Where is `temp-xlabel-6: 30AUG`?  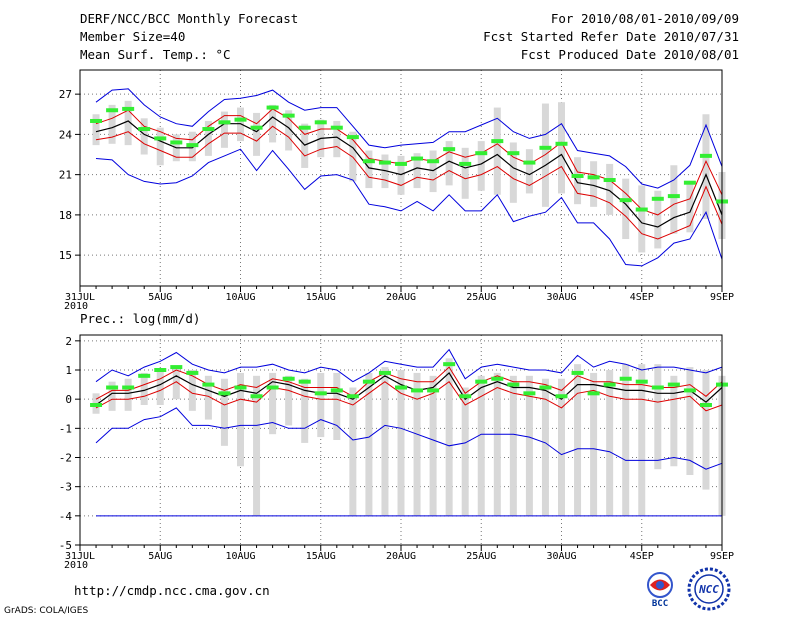
temp-xlabel-6: 30AUG is located at coordinates (561, 297).